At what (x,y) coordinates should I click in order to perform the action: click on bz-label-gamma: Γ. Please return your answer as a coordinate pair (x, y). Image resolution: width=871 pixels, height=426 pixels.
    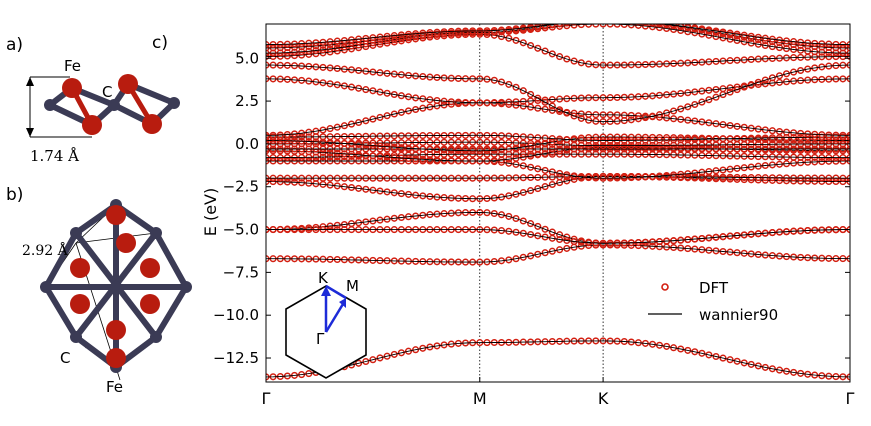
    Looking at the image, I should click on (320, 339).